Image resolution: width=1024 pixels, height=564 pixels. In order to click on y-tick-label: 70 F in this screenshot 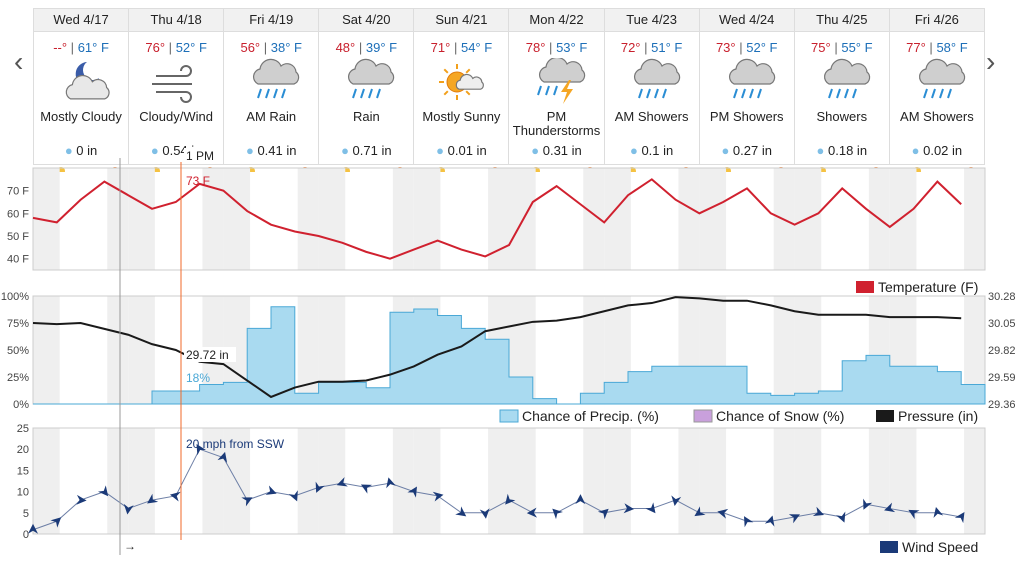, I will do `click(18, 192)`.